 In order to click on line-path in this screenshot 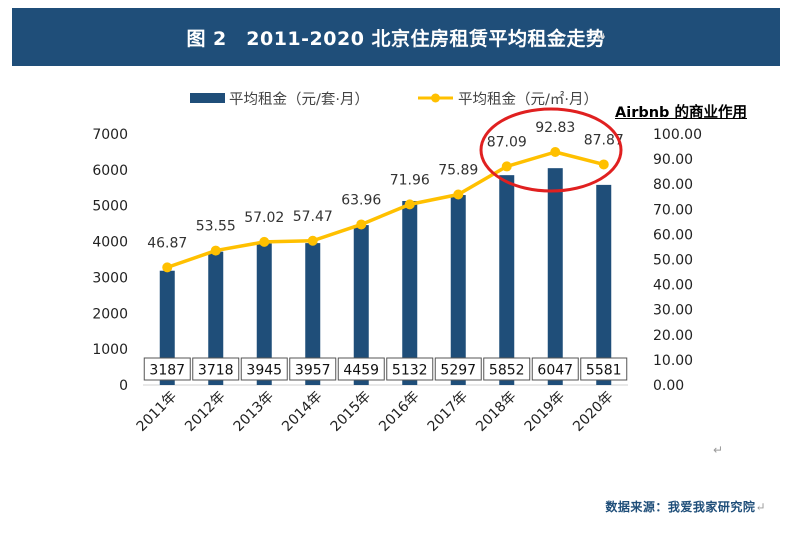, I will do `click(385, 210)`.